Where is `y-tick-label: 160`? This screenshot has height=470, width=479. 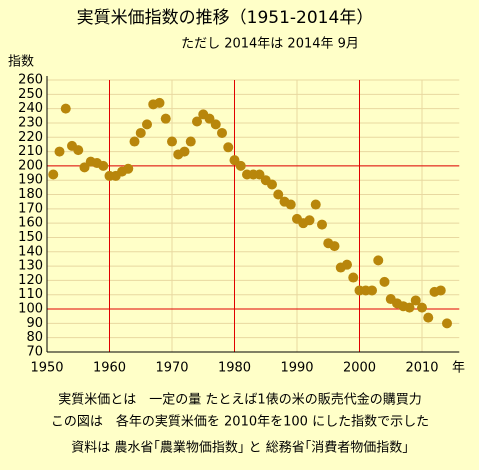 y-tick-label: 160 is located at coordinates (30, 223).